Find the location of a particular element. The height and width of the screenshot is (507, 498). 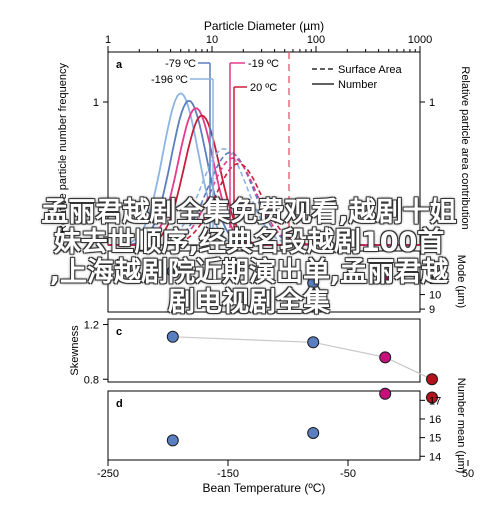

panel-d-axis-title: Number mean (µm) is located at coordinates (461, 426).